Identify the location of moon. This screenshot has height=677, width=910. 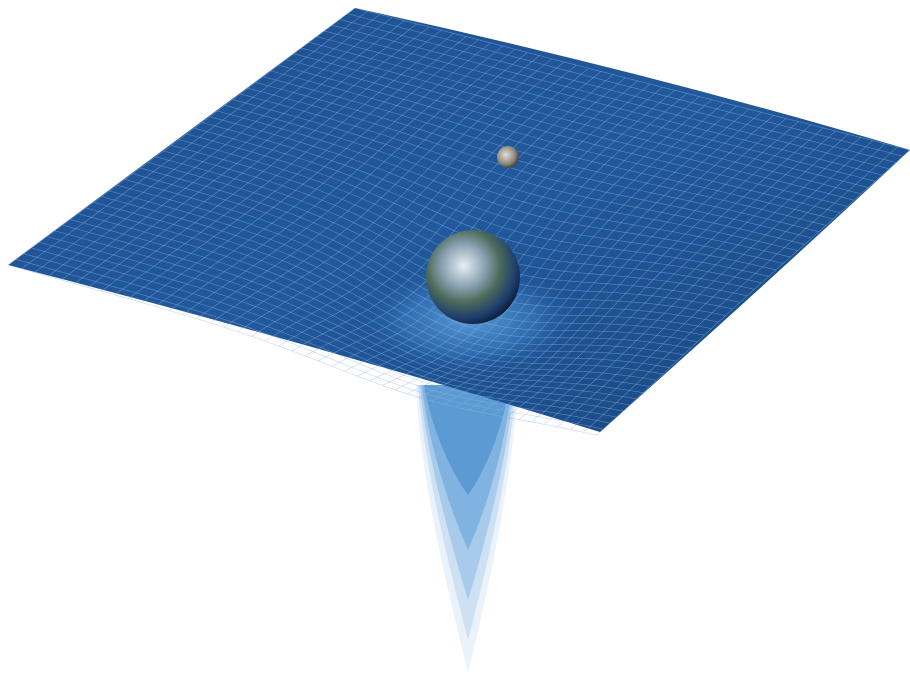
(508, 157).